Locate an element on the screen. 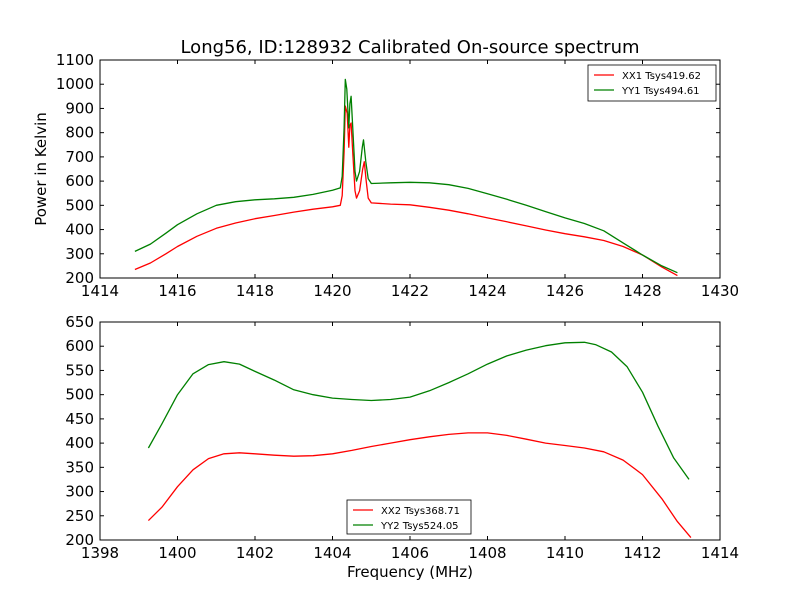 This screenshot has width=800, height=600. x-tick-label: 1408 is located at coordinates (487, 553).